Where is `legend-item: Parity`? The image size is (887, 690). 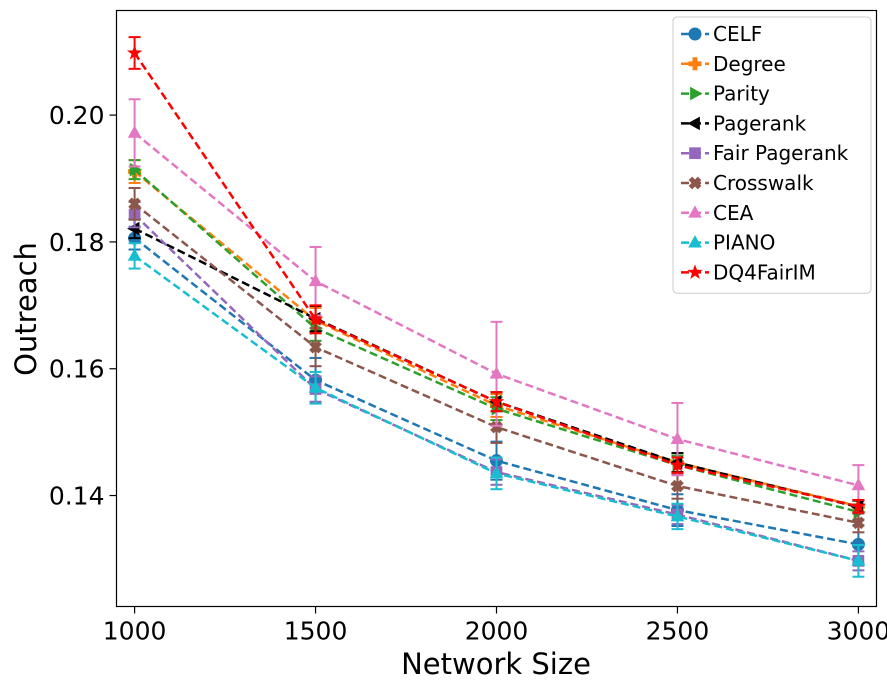 legend-item: Parity is located at coordinates (725, 94).